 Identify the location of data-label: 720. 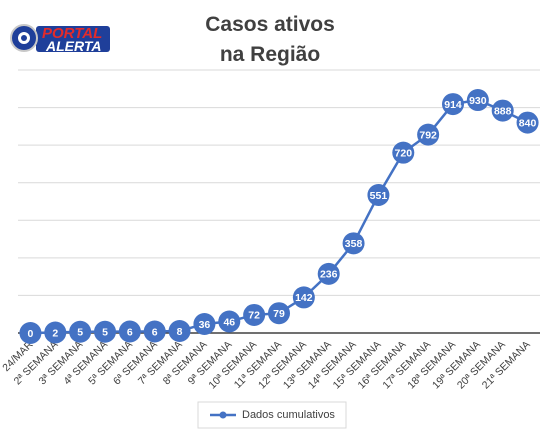
(404, 153).